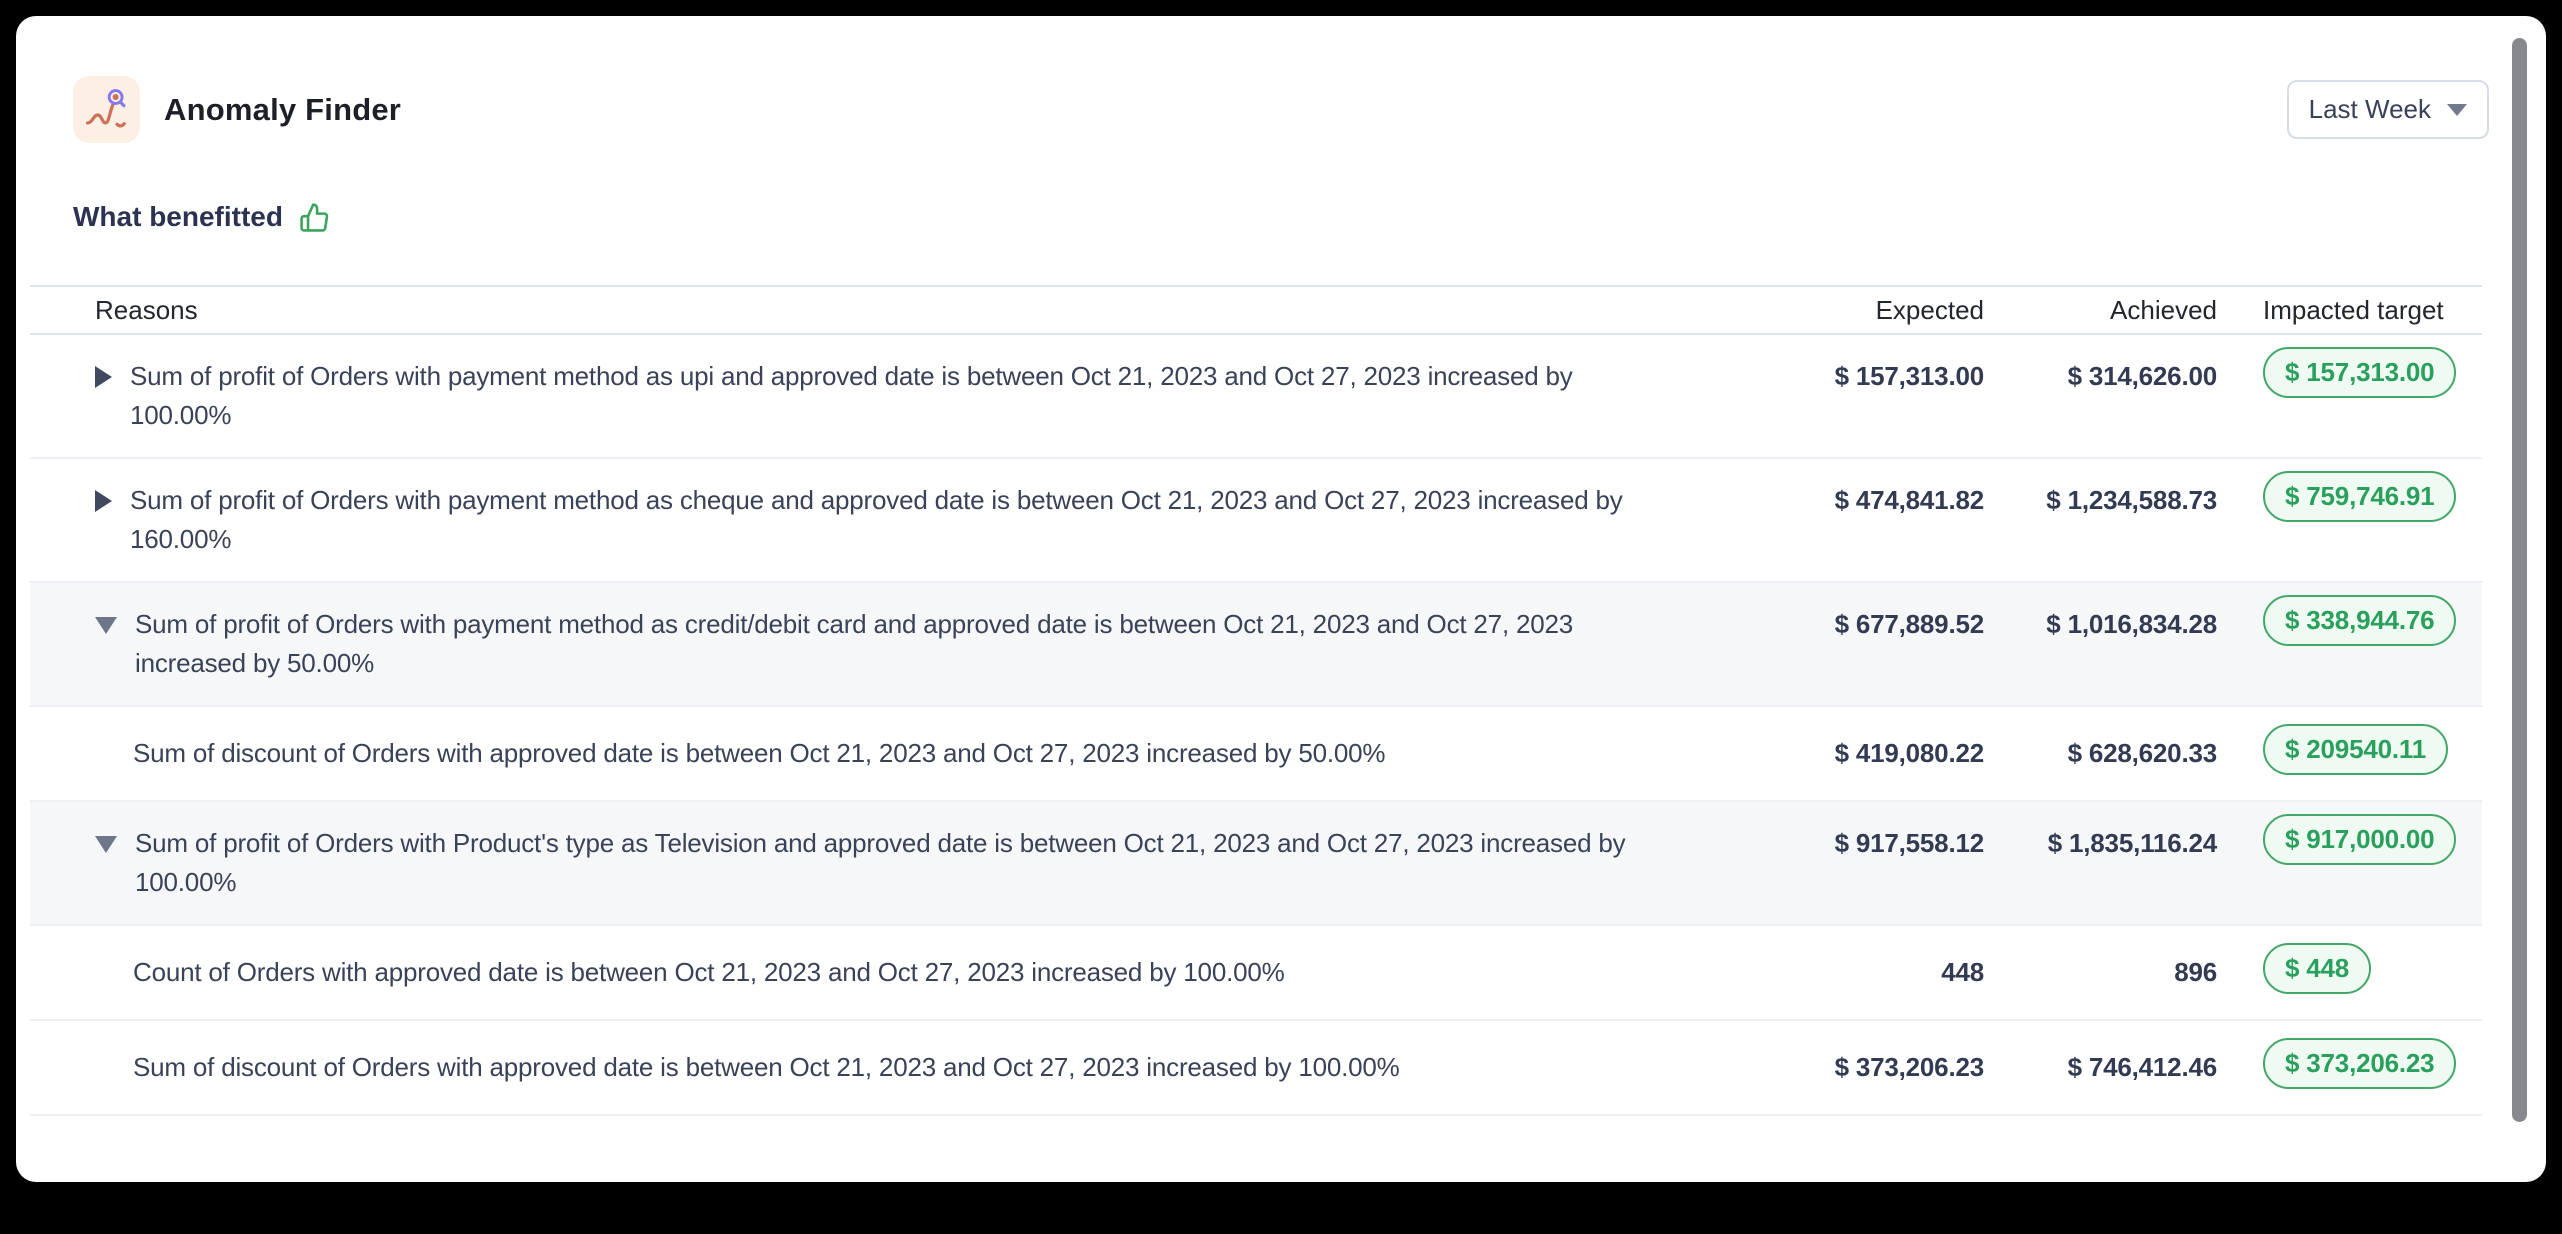 The height and width of the screenshot is (1234, 2562). What do you see at coordinates (2142, 376) in the screenshot?
I see `achieved-value: $ 314,626.00` at bounding box center [2142, 376].